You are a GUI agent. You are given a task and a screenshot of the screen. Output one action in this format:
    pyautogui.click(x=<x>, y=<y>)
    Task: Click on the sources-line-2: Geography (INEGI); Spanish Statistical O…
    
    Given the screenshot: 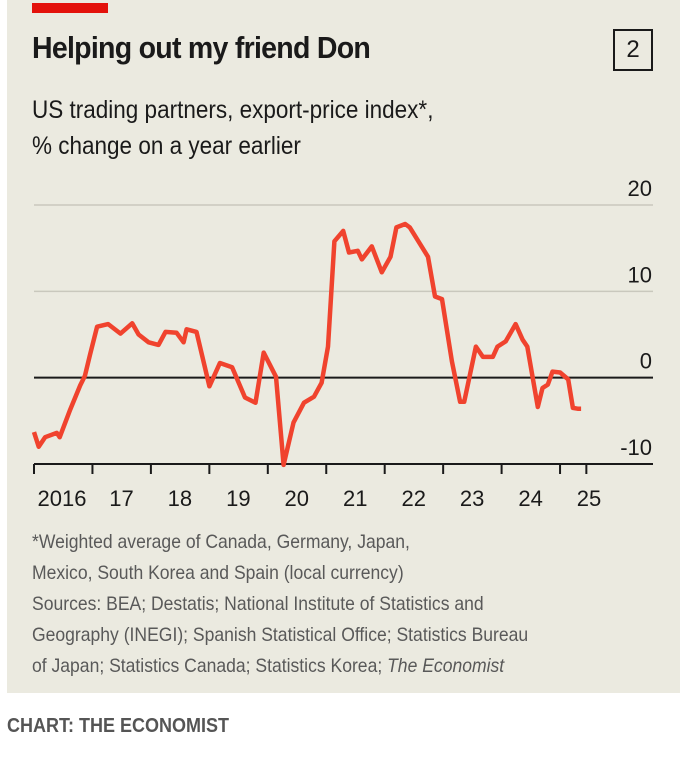 What is the action you would take?
    pyautogui.click(x=280, y=635)
    